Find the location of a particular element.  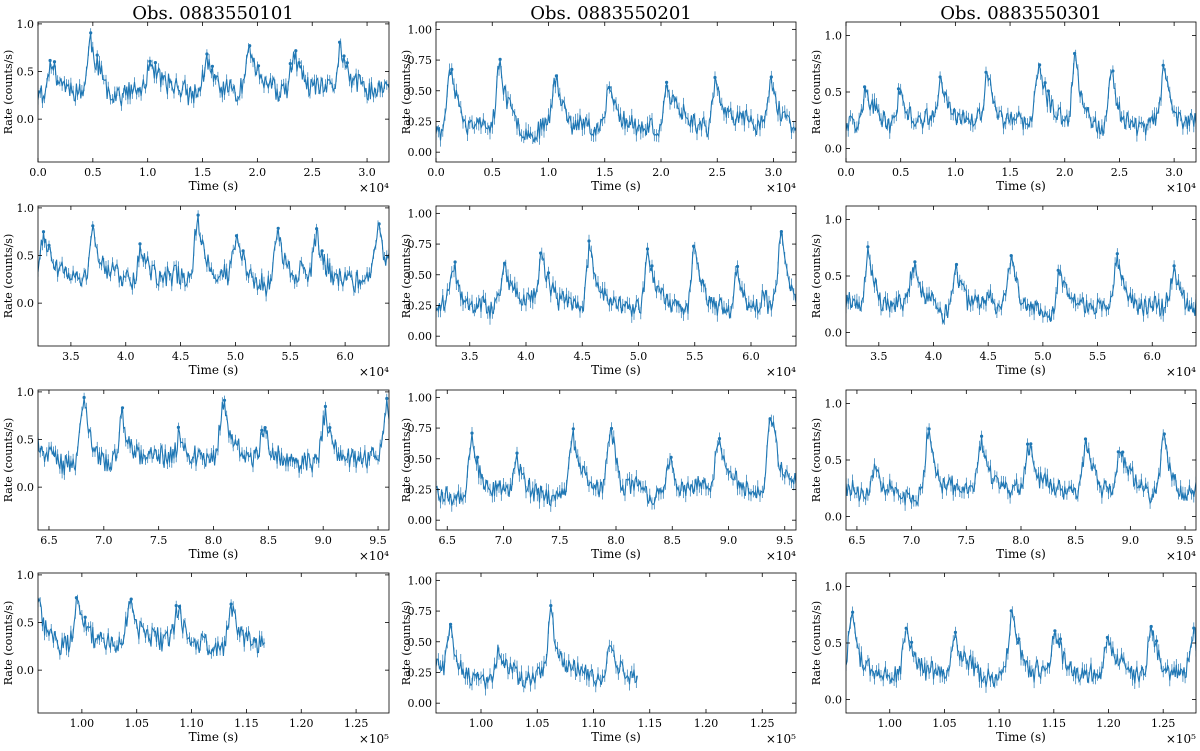

y-tick-label: 0.00 is located at coordinates (420, 703).